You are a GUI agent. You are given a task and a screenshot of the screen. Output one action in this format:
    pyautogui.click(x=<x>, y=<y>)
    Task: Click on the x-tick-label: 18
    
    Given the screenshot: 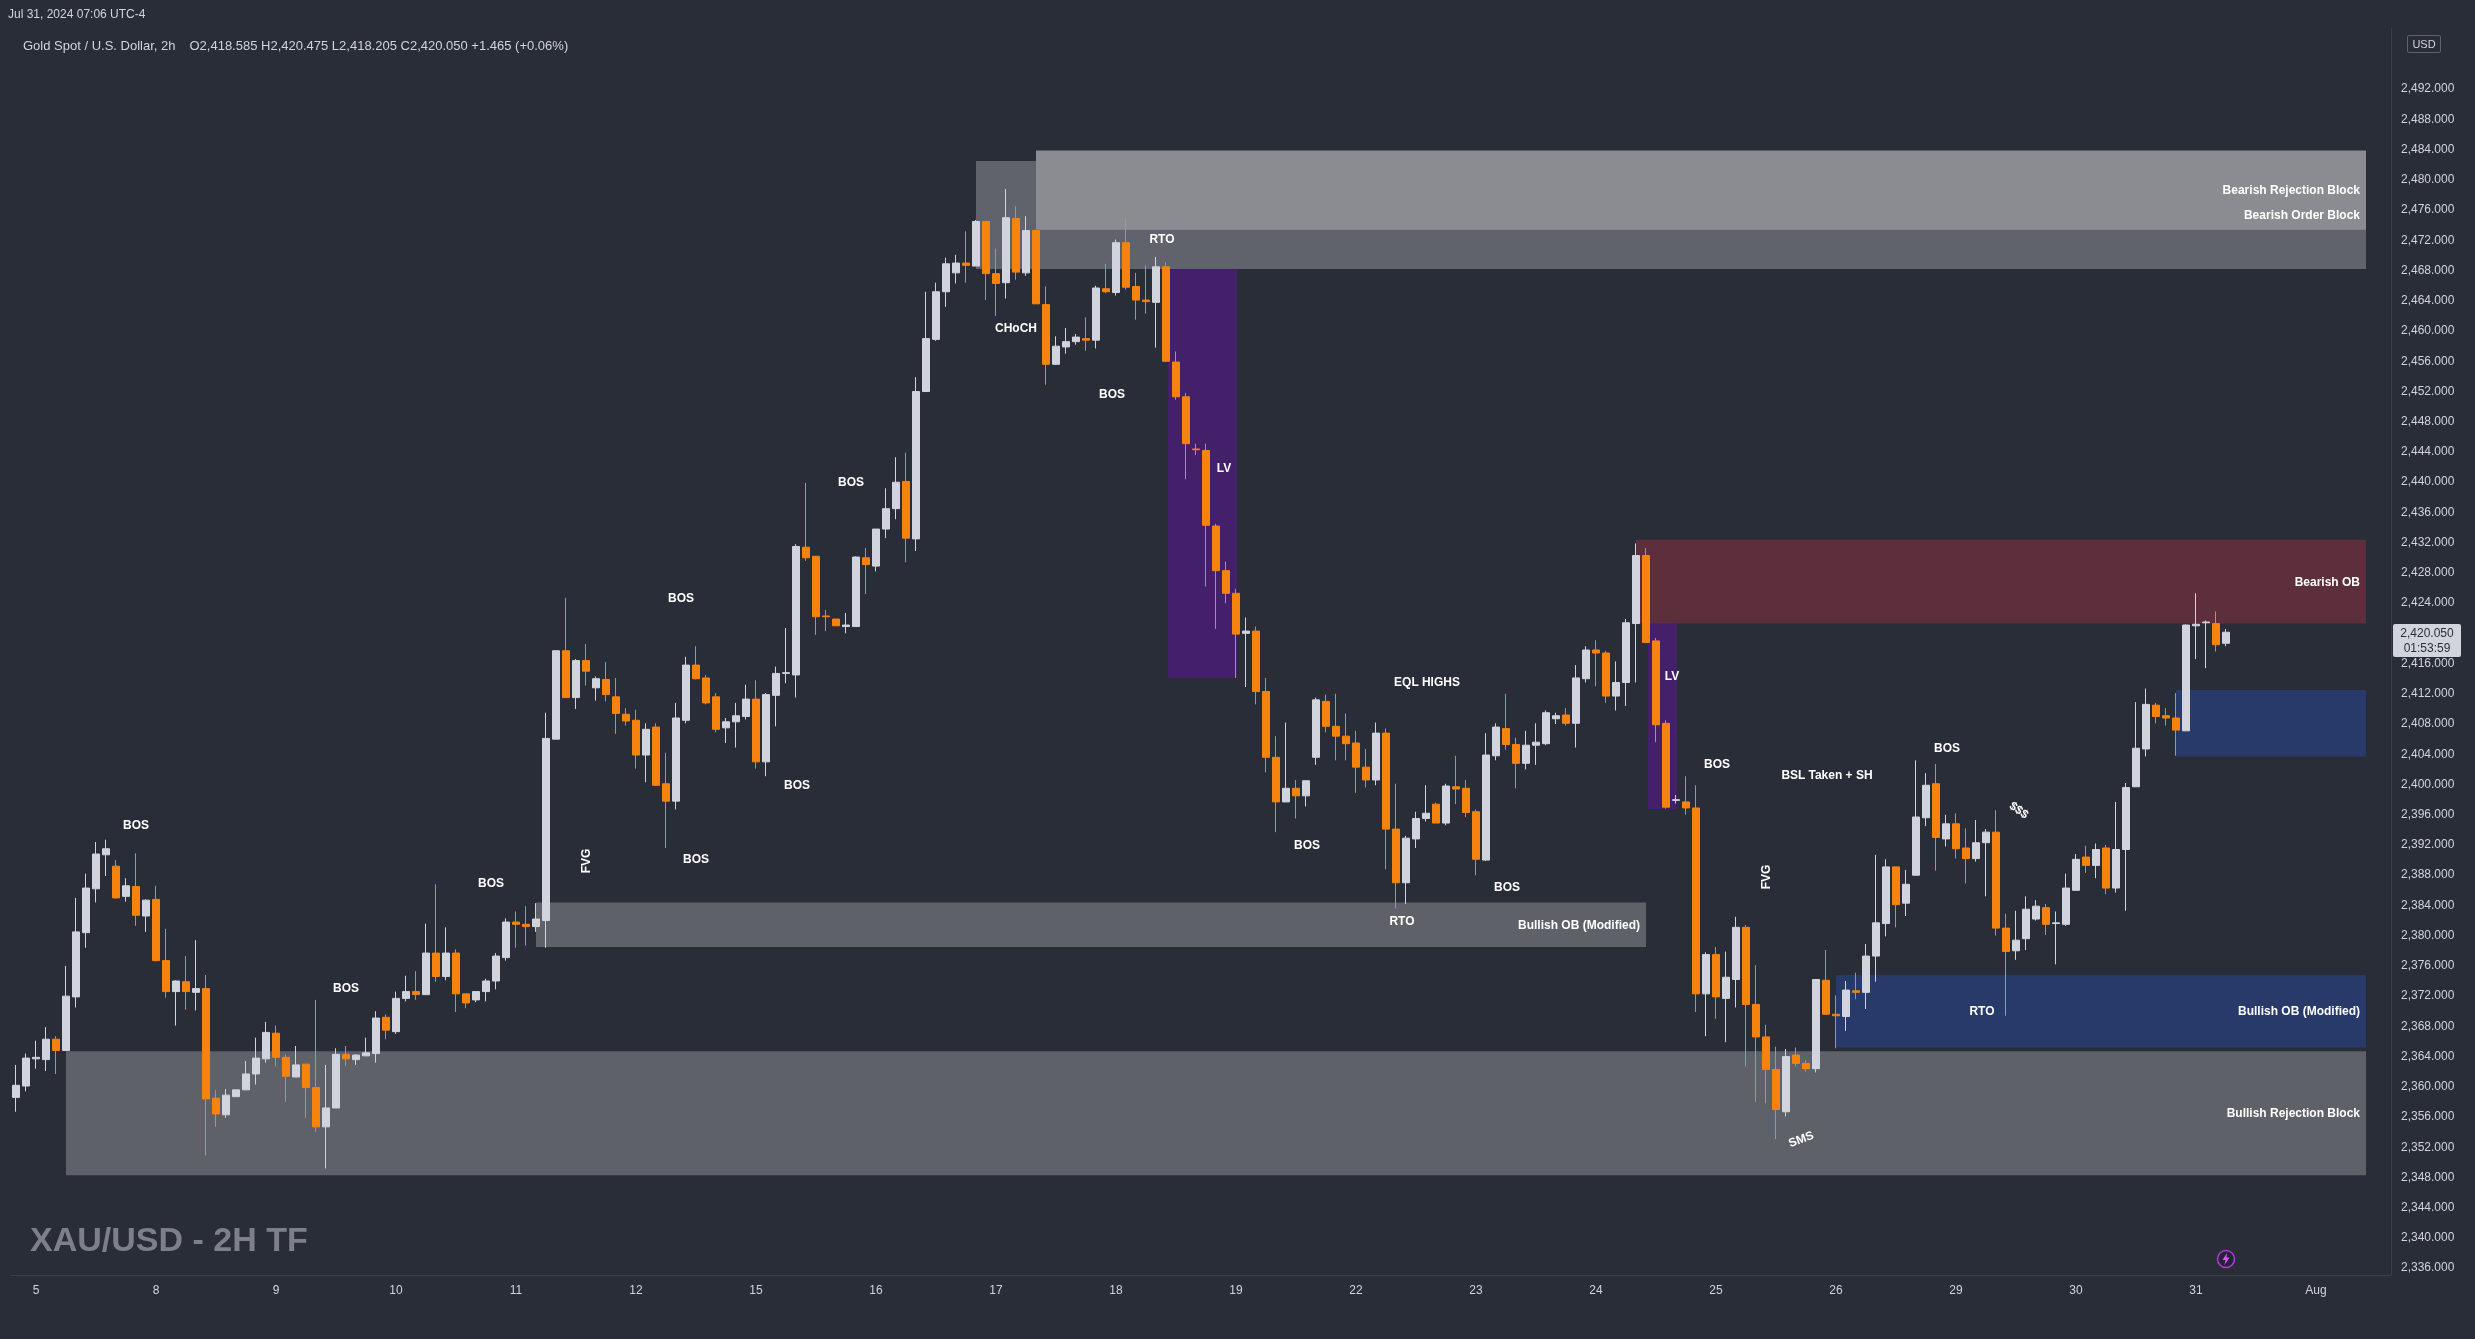 What is the action you would take?
    pyautogui.click(x=1116, y=1290)
    